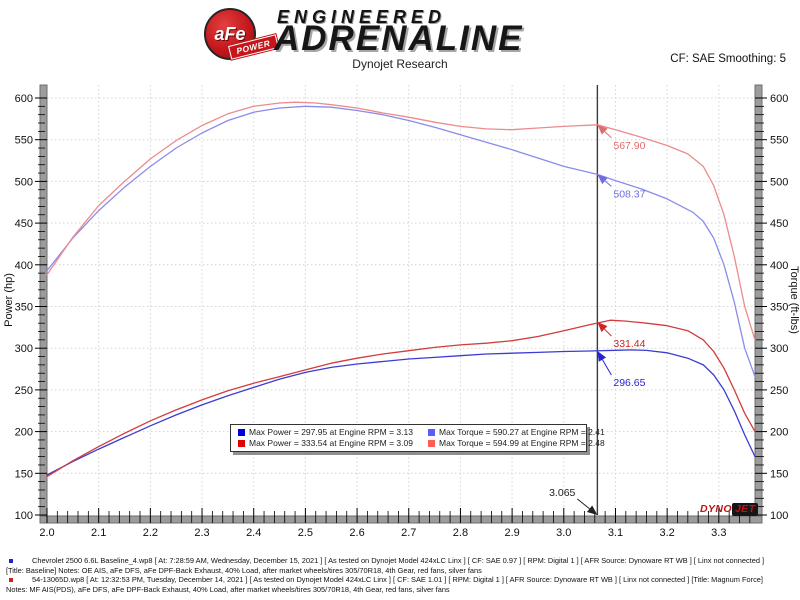  I want to click on dynojet-logo-dyno: DYNO, so click(716, 509).